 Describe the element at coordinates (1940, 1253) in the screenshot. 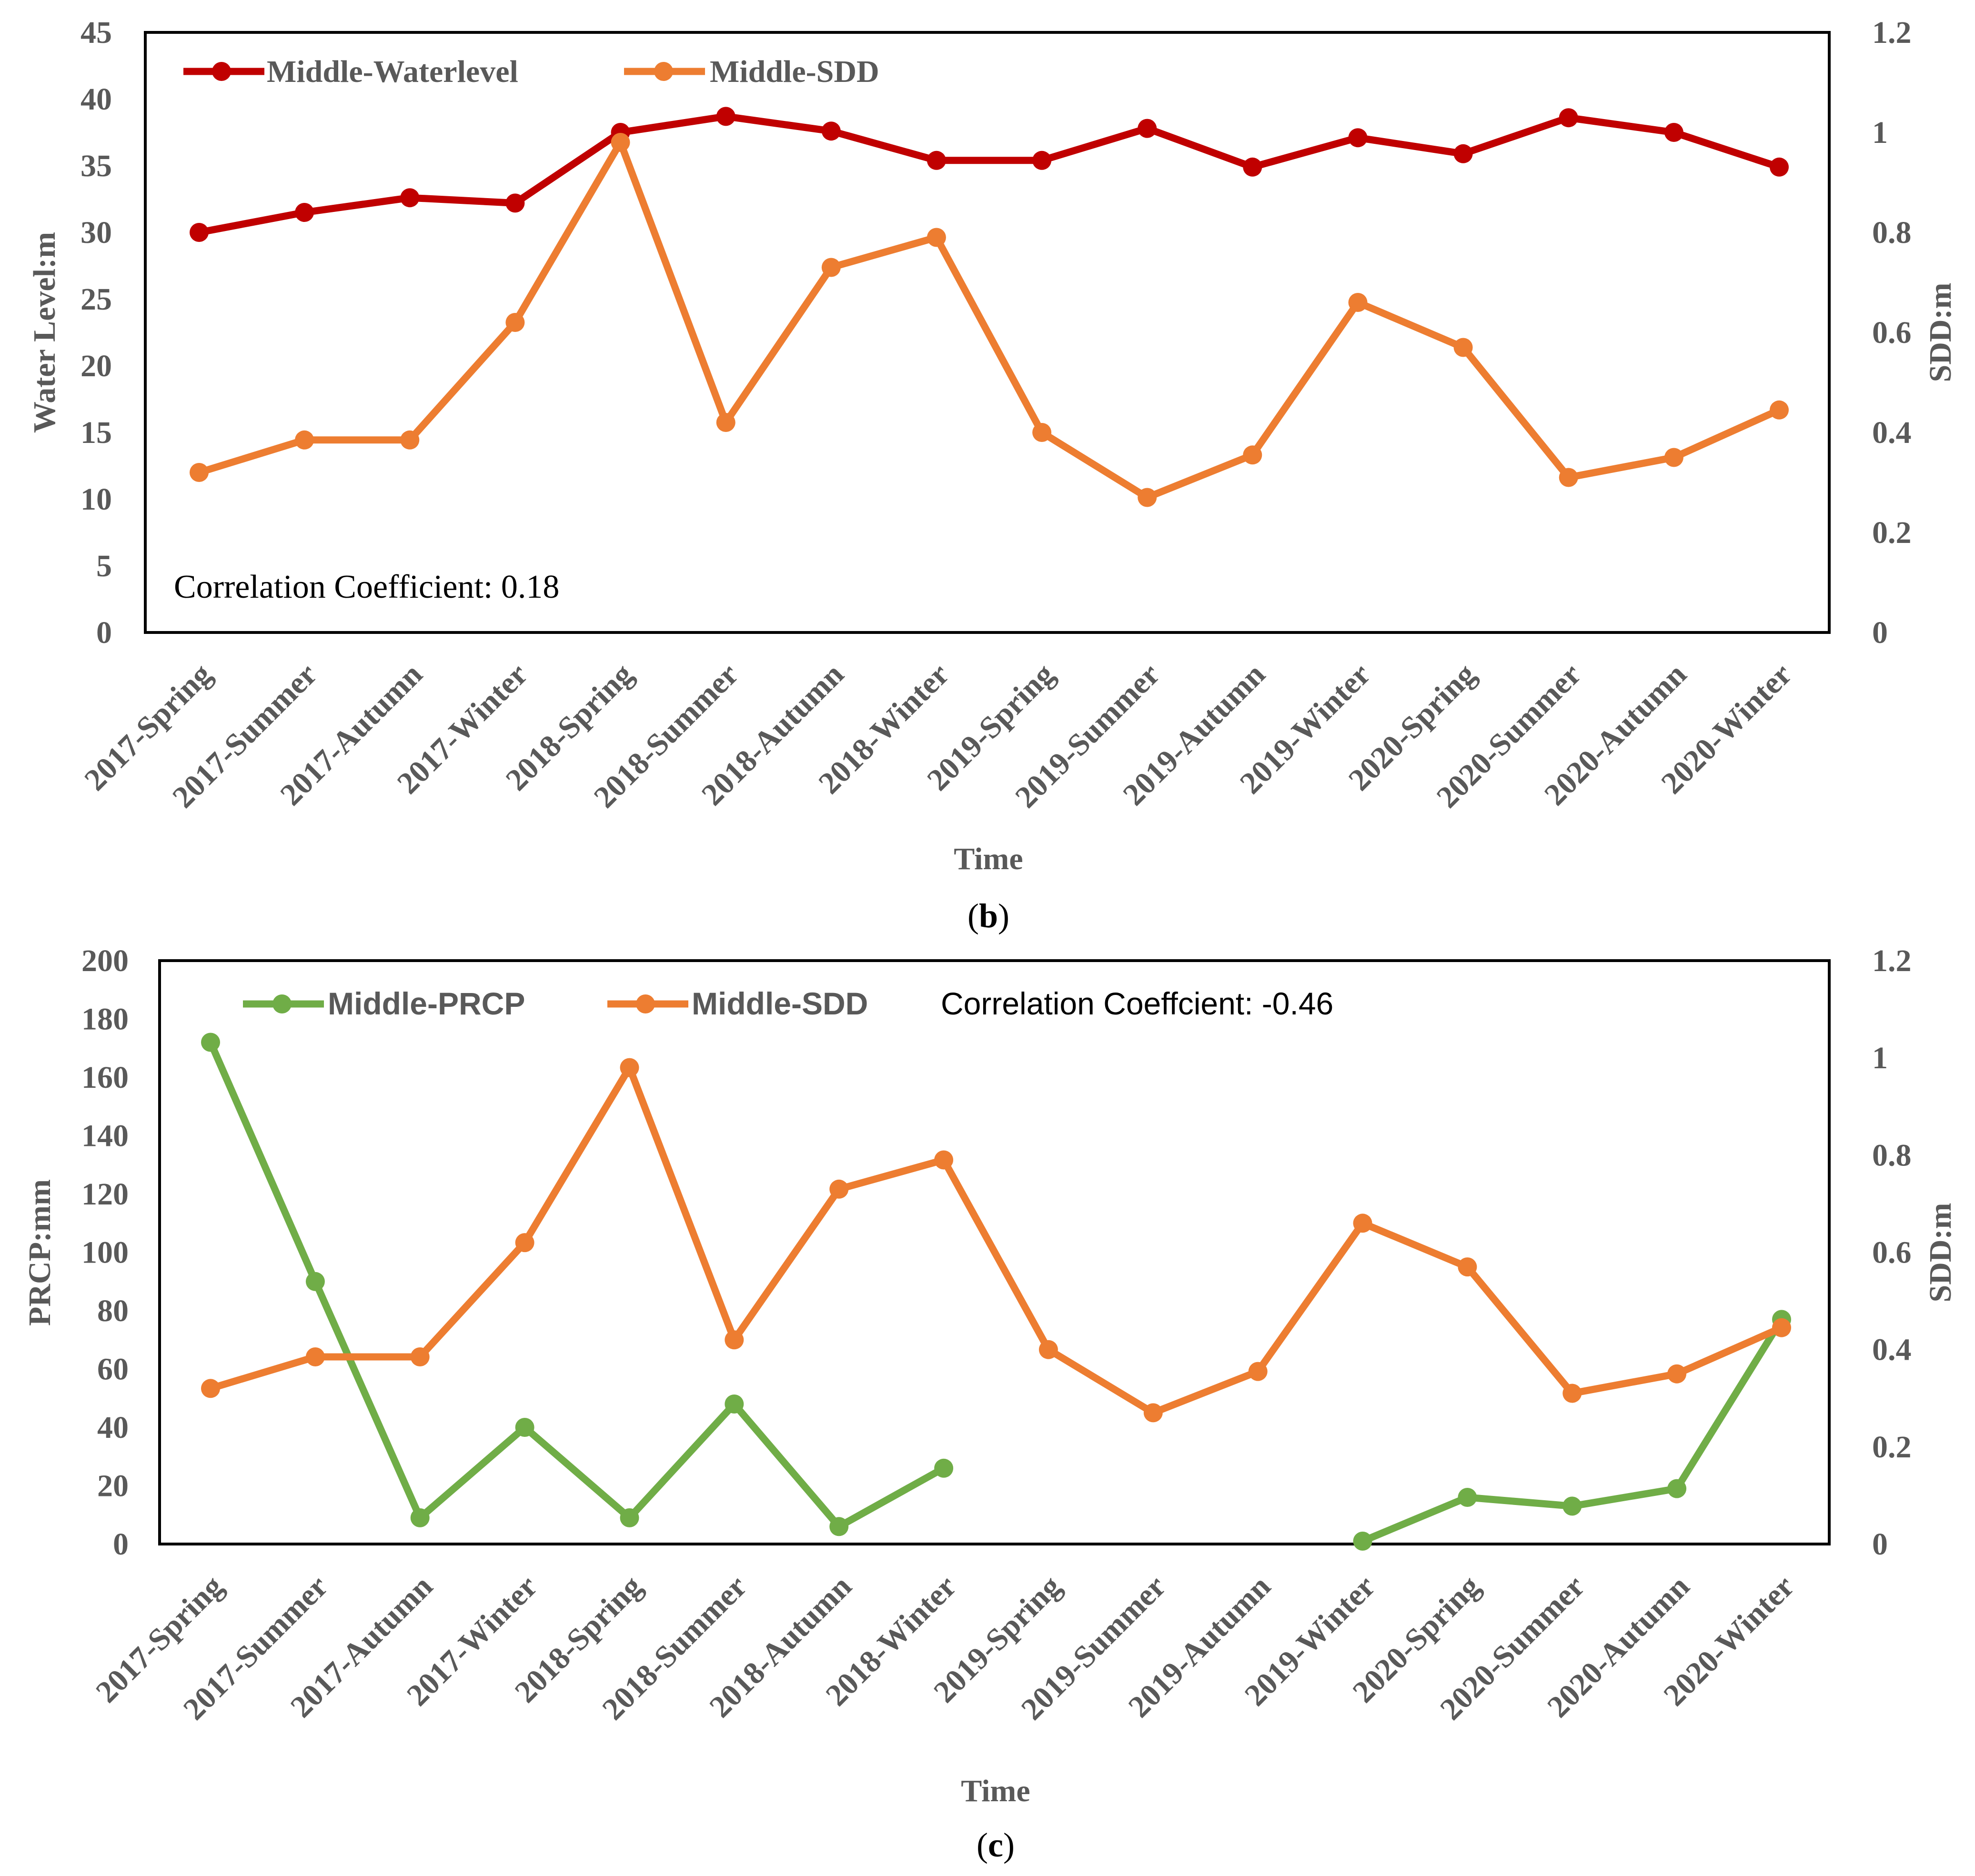

I see `y-axis-title-right-c: SDD:m` at that location.